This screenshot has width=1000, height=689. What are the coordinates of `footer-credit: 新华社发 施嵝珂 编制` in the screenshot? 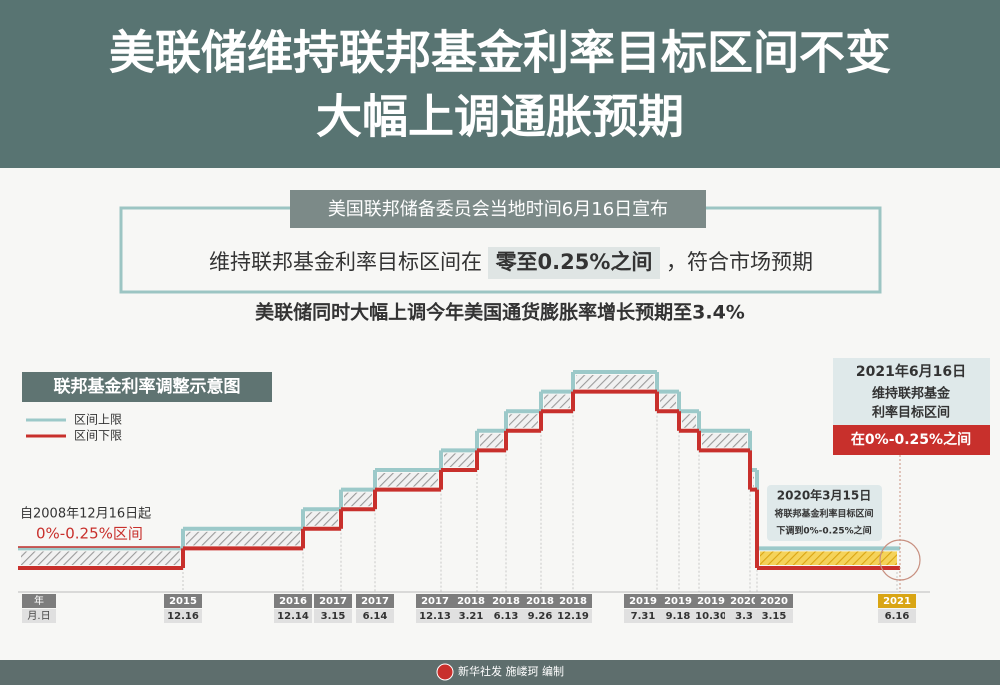 It's located at (511, 671).